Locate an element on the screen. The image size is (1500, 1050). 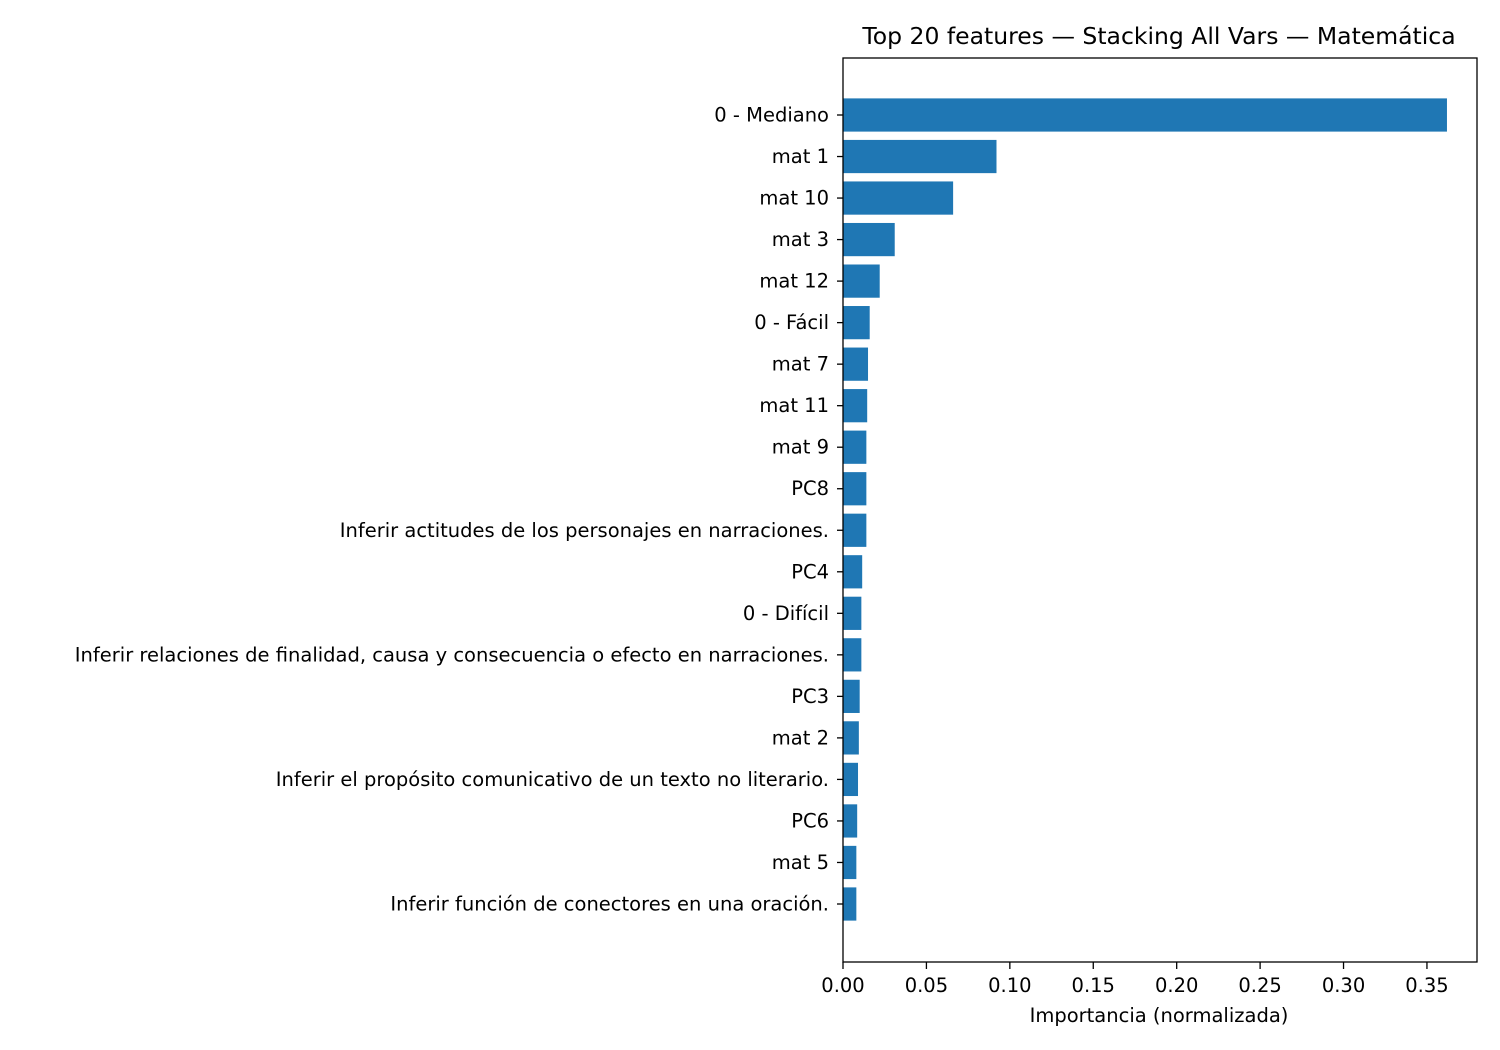
x-tick-label: 0.35 is located at coordinates (1426, 985).